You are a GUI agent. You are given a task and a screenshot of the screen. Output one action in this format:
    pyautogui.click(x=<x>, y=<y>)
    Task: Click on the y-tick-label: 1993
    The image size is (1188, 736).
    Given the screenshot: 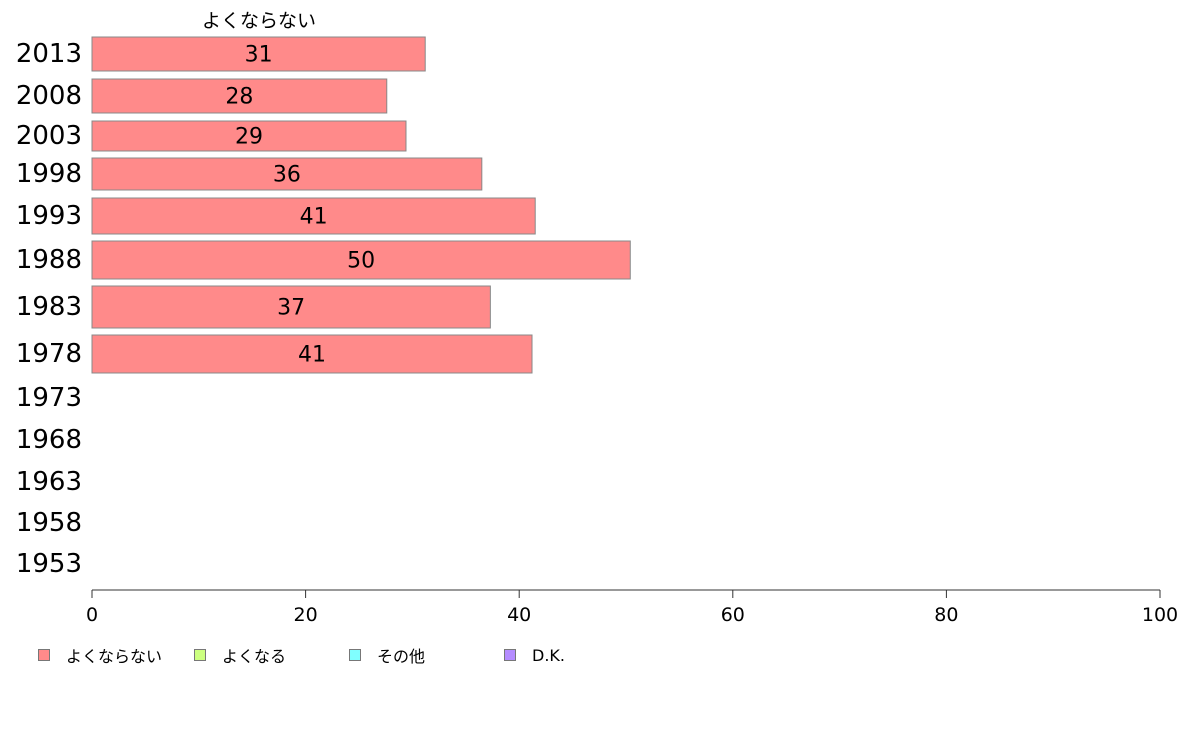 What is the action you would take?
    pyautogui.click(x=49, y=216)
    